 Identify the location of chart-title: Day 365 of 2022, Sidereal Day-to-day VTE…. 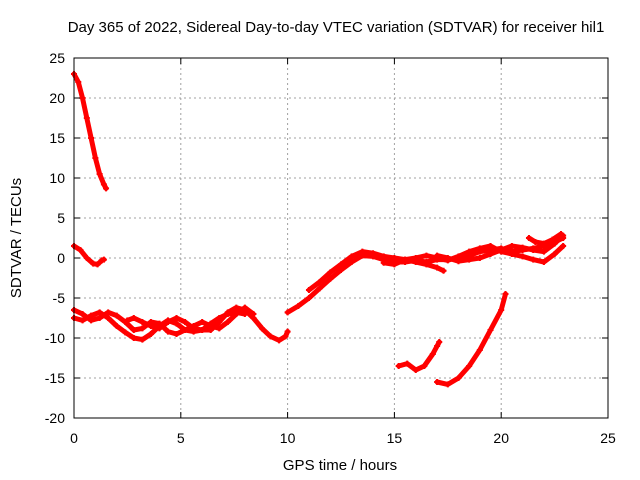
(336, 27).